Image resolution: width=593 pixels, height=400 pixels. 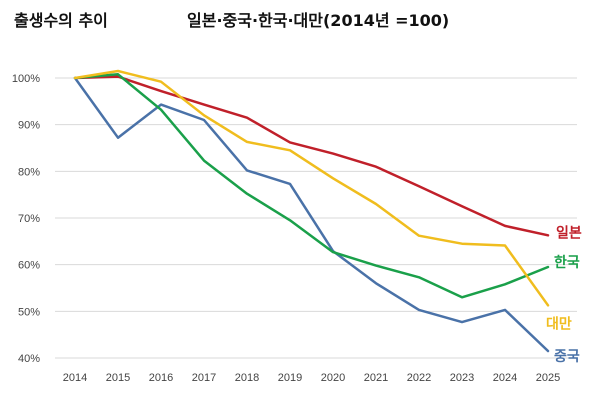 I want to click on y-tick-label: 80%, so click(x=29, y=172).